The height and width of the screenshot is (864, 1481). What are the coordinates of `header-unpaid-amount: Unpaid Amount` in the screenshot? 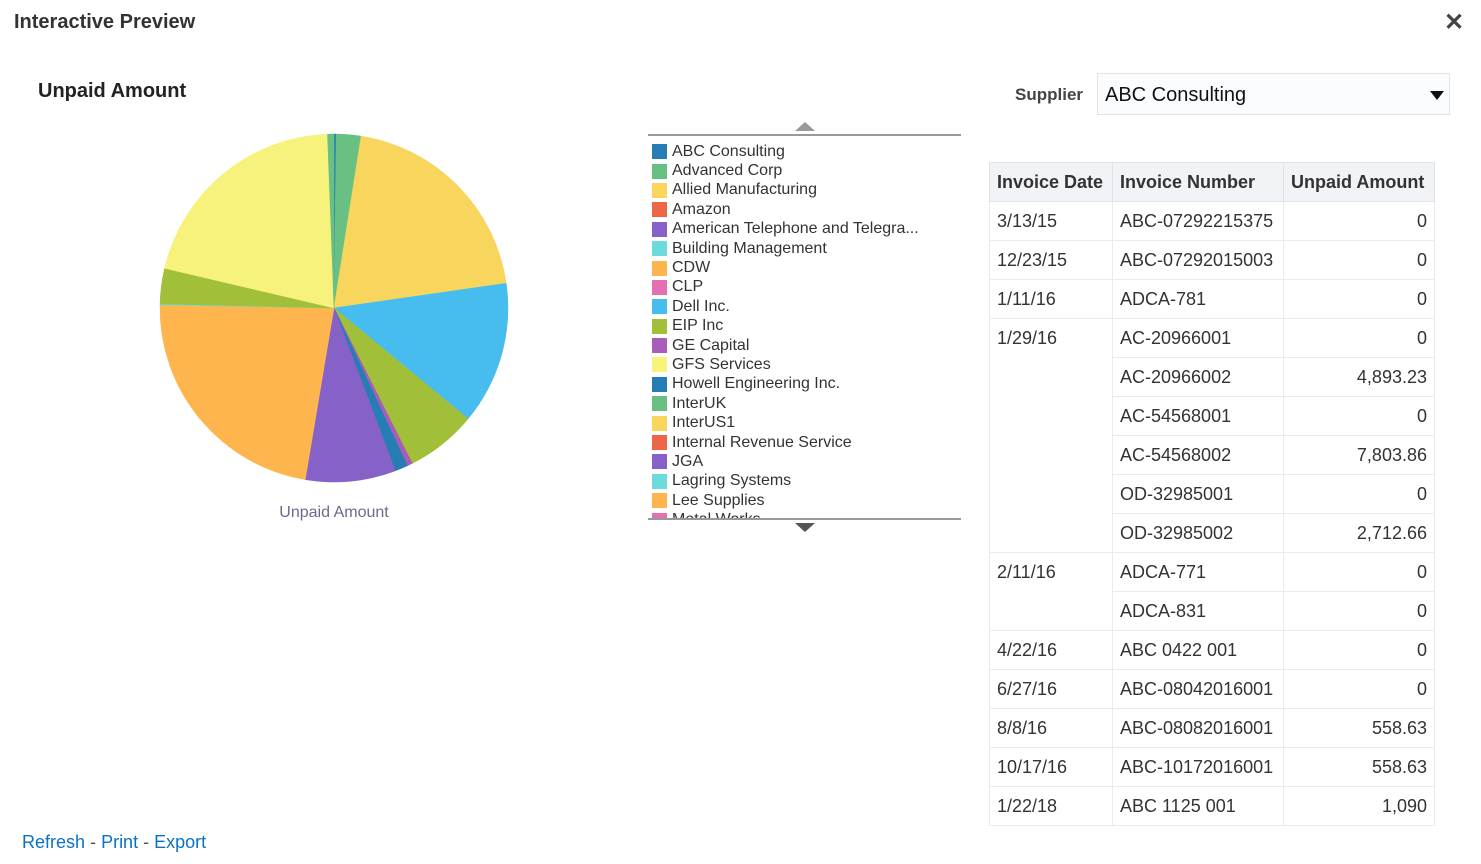 It's located at (1359, 182).